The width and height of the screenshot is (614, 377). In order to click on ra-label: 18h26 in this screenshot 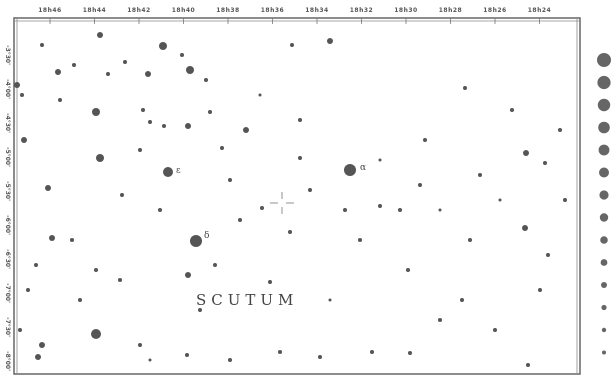, I will do `click(494, 10)`.